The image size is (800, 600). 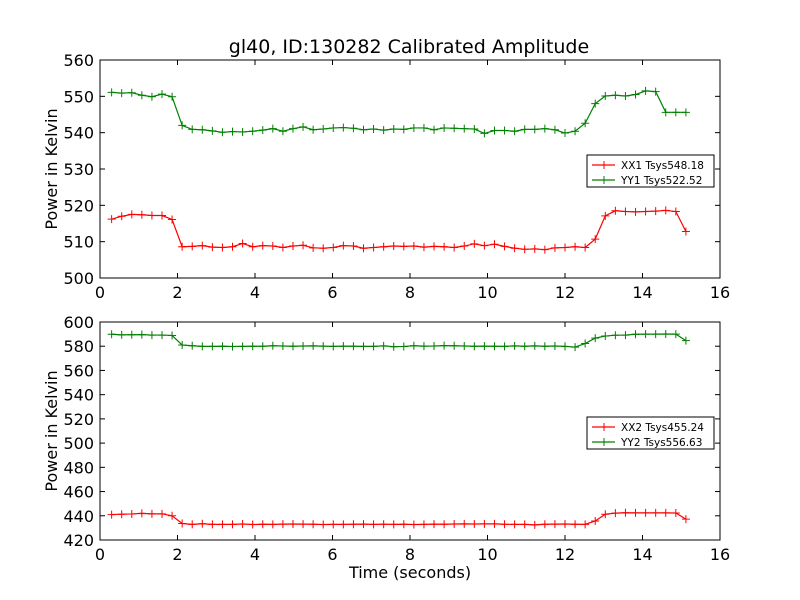 What do you see at coordinates (720, 292) in the screenshot?
I see `x-tick-label: 16` at bounding box center [720, 292].